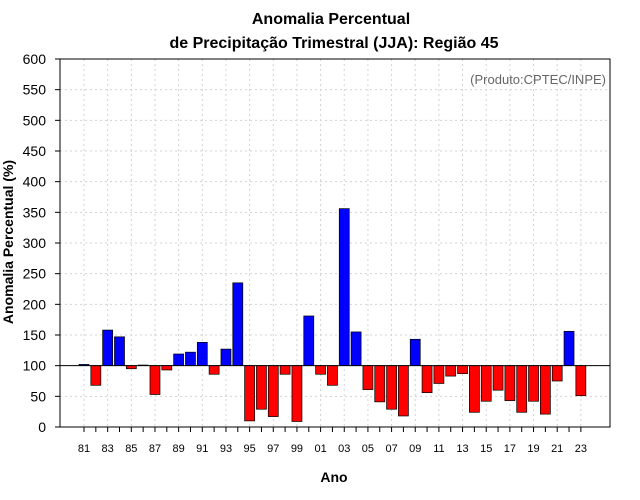 The width and height of the screenshot is (640, 500). What do you see at coordinates (35, 151) in the screenshot?
I see `y-tick-label: 450` at bounding box center [35, 151].